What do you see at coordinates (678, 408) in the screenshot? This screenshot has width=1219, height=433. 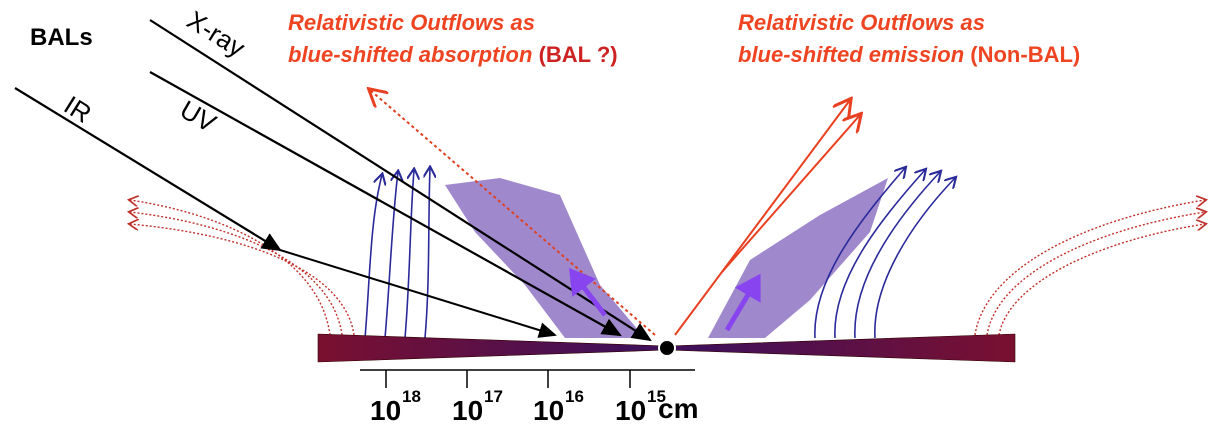 I see `scale-unit: cm` at bounding box center [678, 408].